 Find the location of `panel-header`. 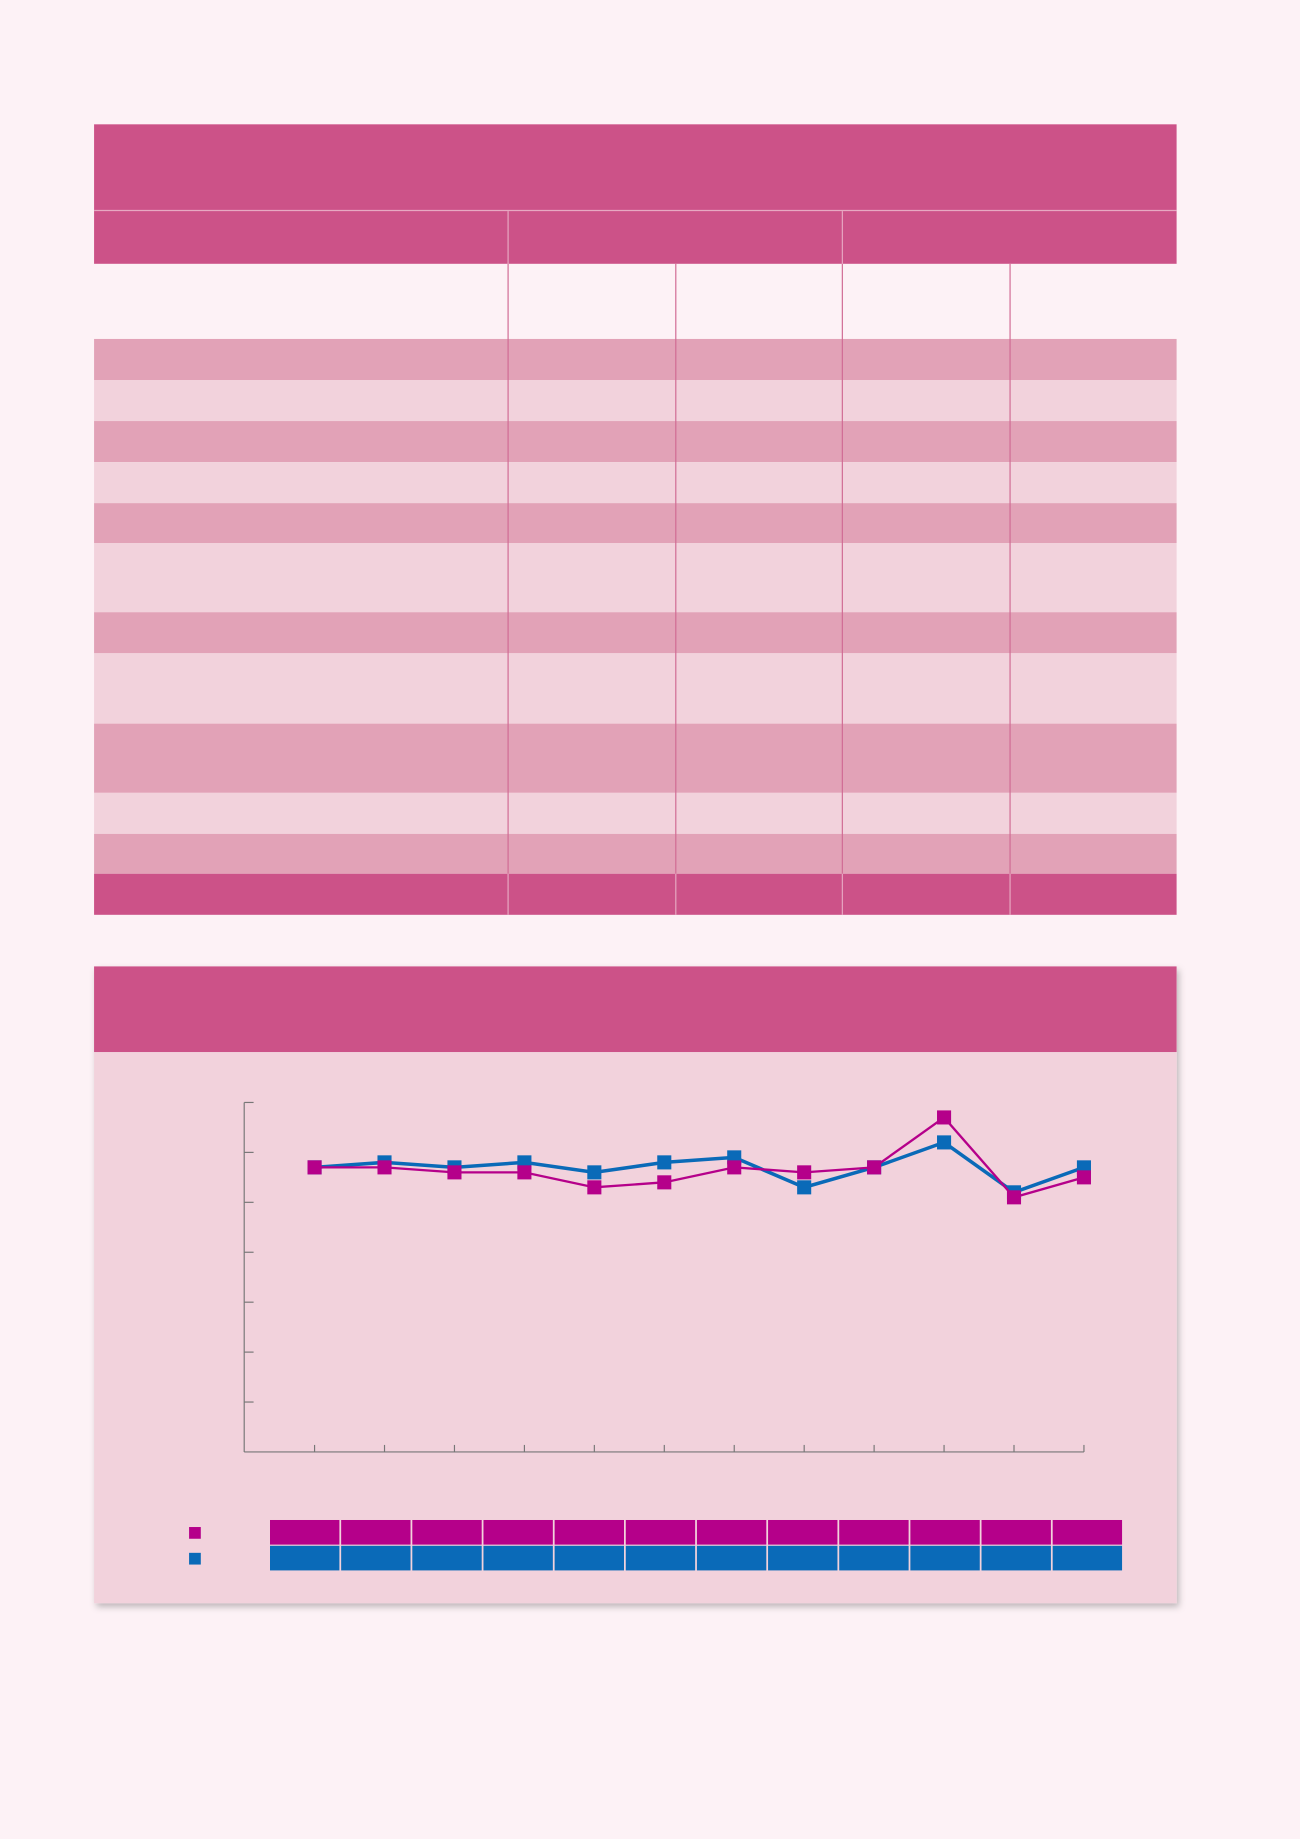

panel-header is located at coordinates (635, 1009).